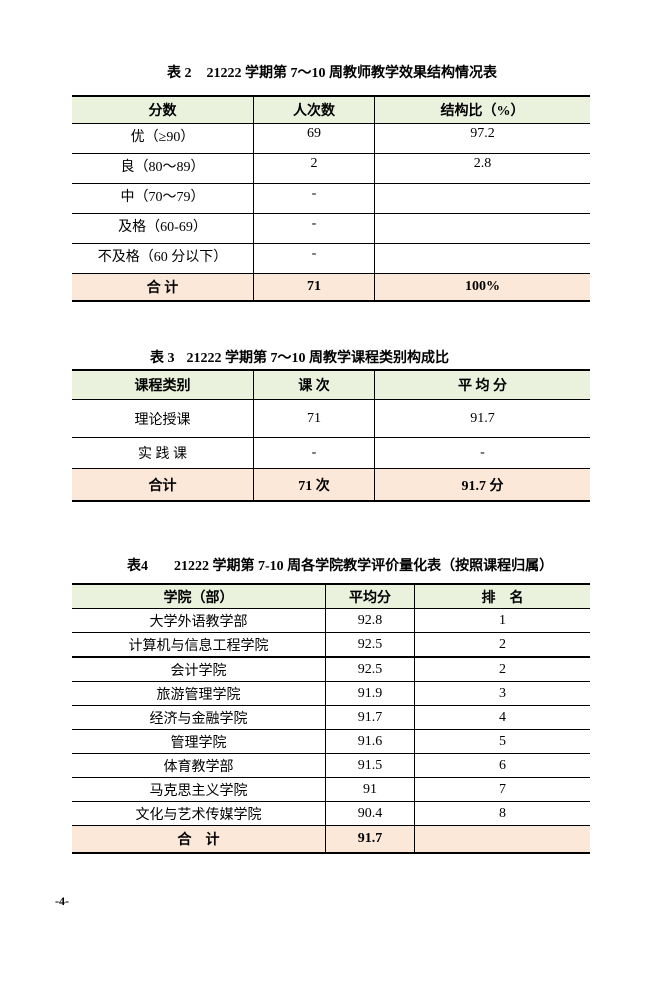  What do you see at coordinates (482, 138) in the screenshot?
I see `table-cell: 97.2` at bounding box center [482, 138].